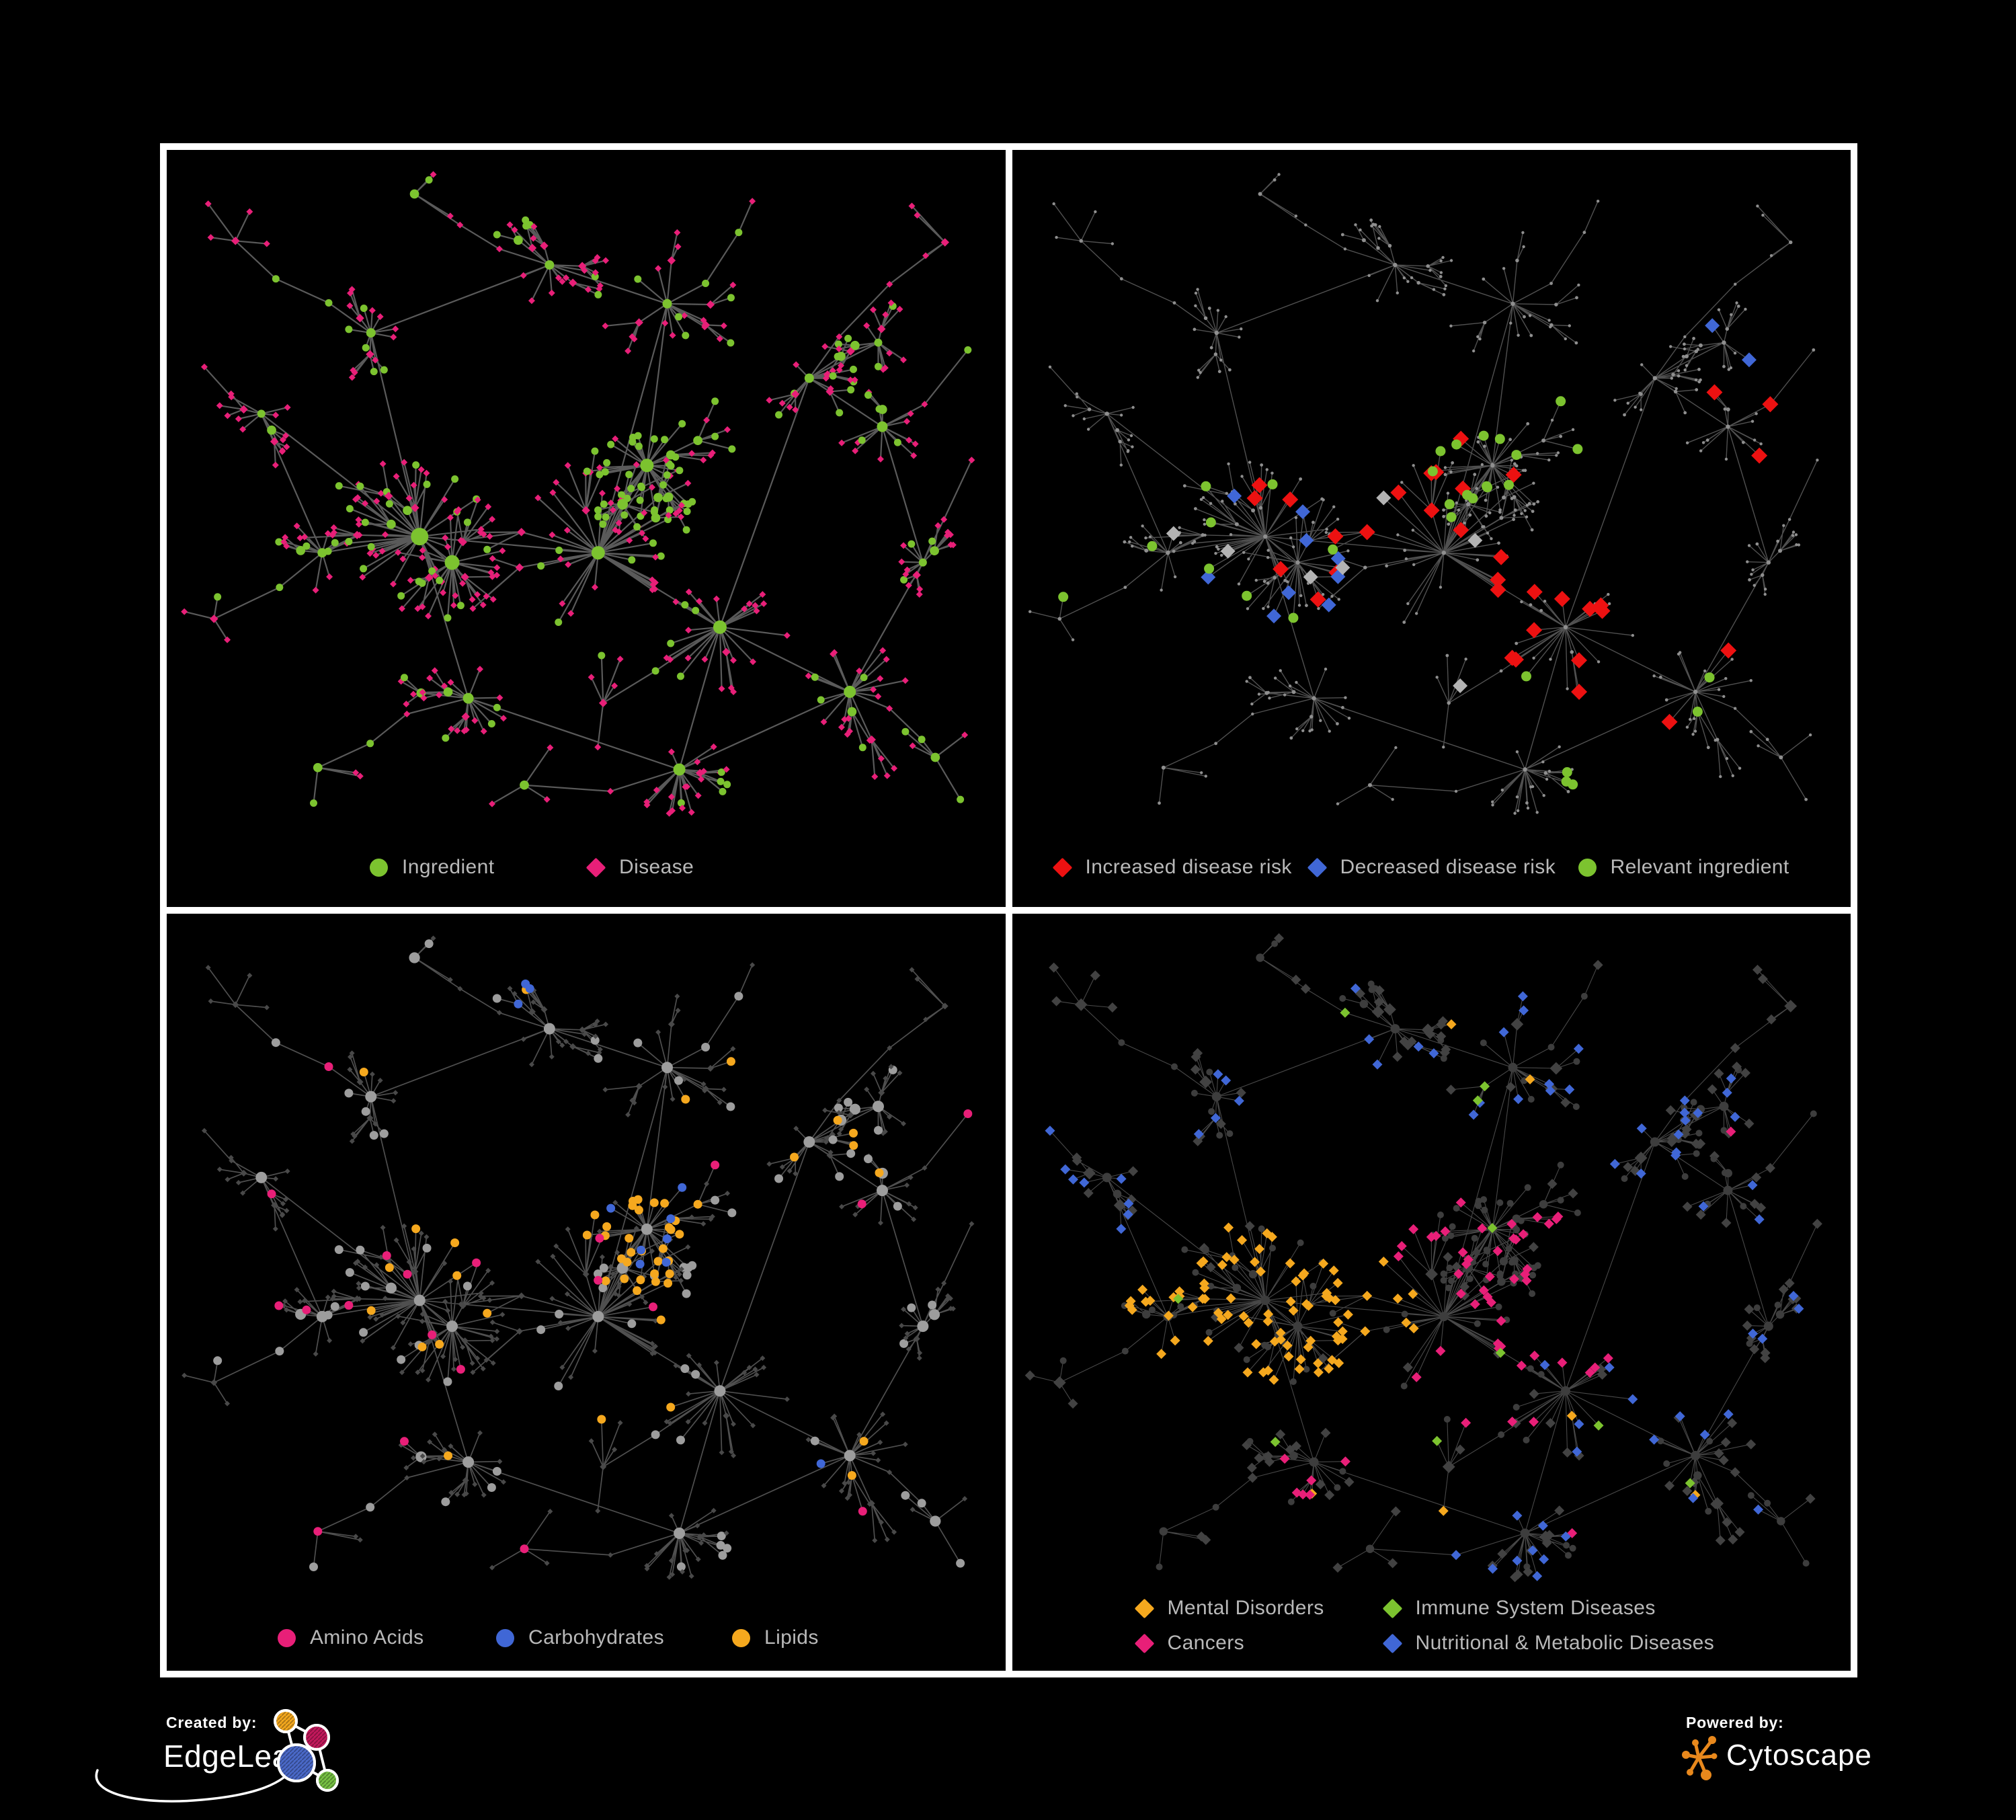 Image resolution: width=2016 pixels, height=1820 pixels. I want to click on powered-by-block: Powered by:, so click(1735, 1723).